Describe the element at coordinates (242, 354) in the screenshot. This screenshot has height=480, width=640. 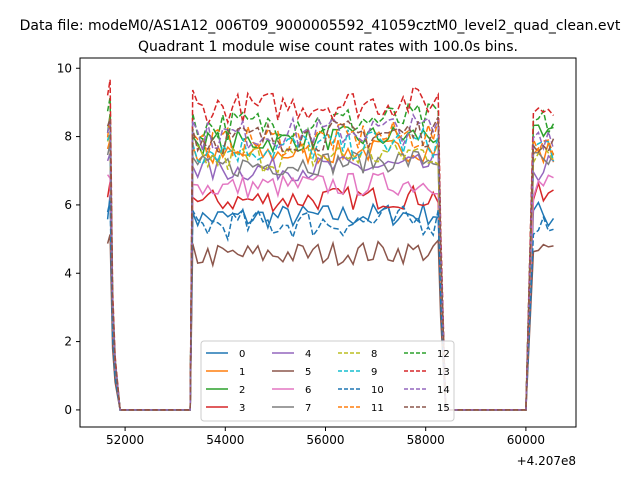
I see `legend-label-0: 0` at that location.